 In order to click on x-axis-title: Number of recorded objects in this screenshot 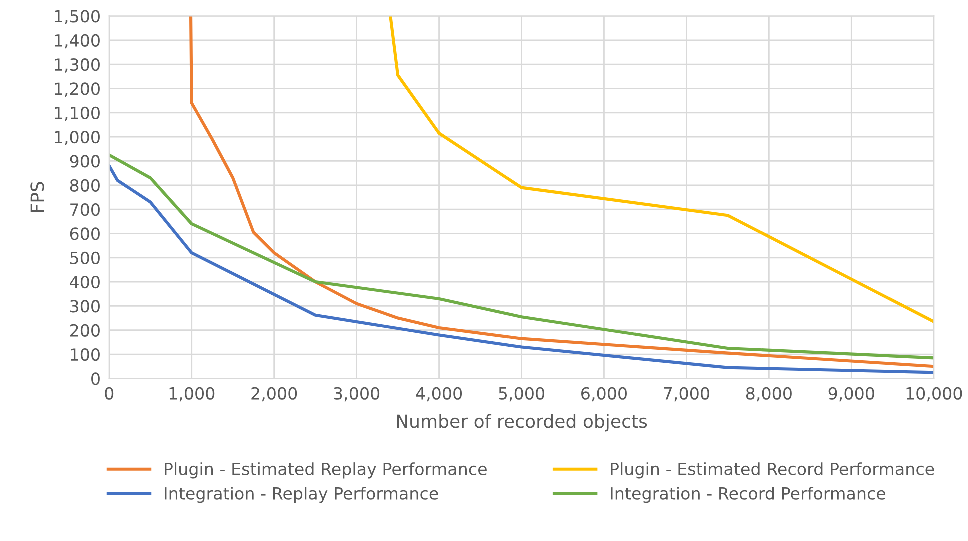, I will do `click(522, 423)`.